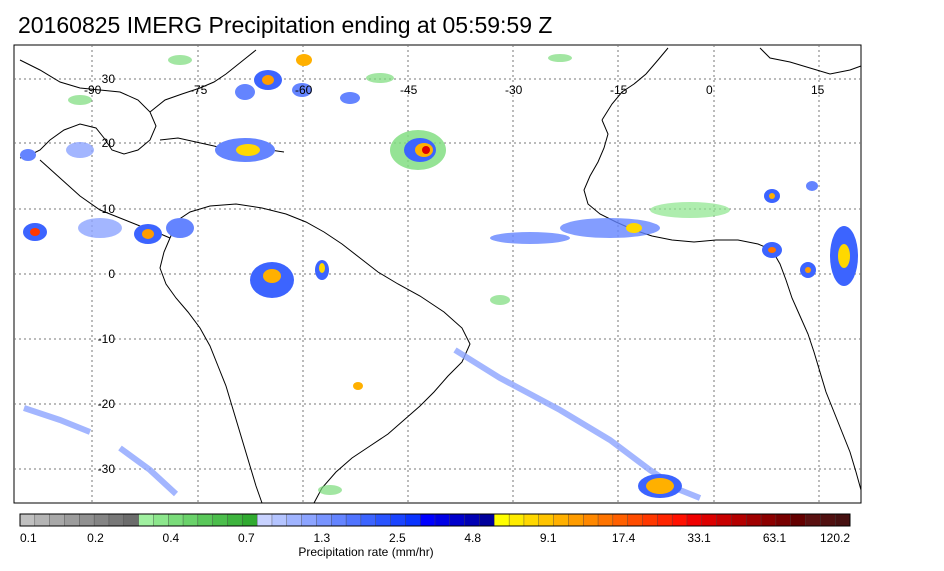 This screenshot has width=944, height=571. What do you see at coordinates (454, 90) in the screenshot?
I see `longitude-labels: -90 -75 -60 -45 -30 -15 0 15` at bounding box center [454, 90].